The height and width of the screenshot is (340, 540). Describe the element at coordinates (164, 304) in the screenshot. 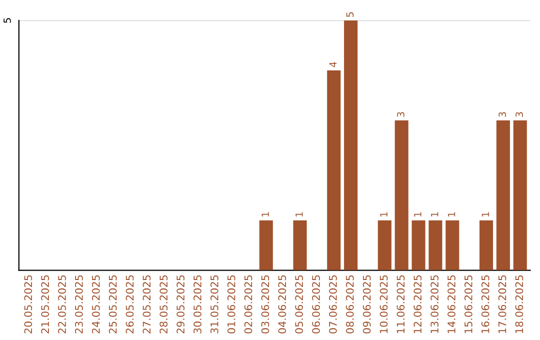

I see `x-tick-label: 28.05.2025` at that location.